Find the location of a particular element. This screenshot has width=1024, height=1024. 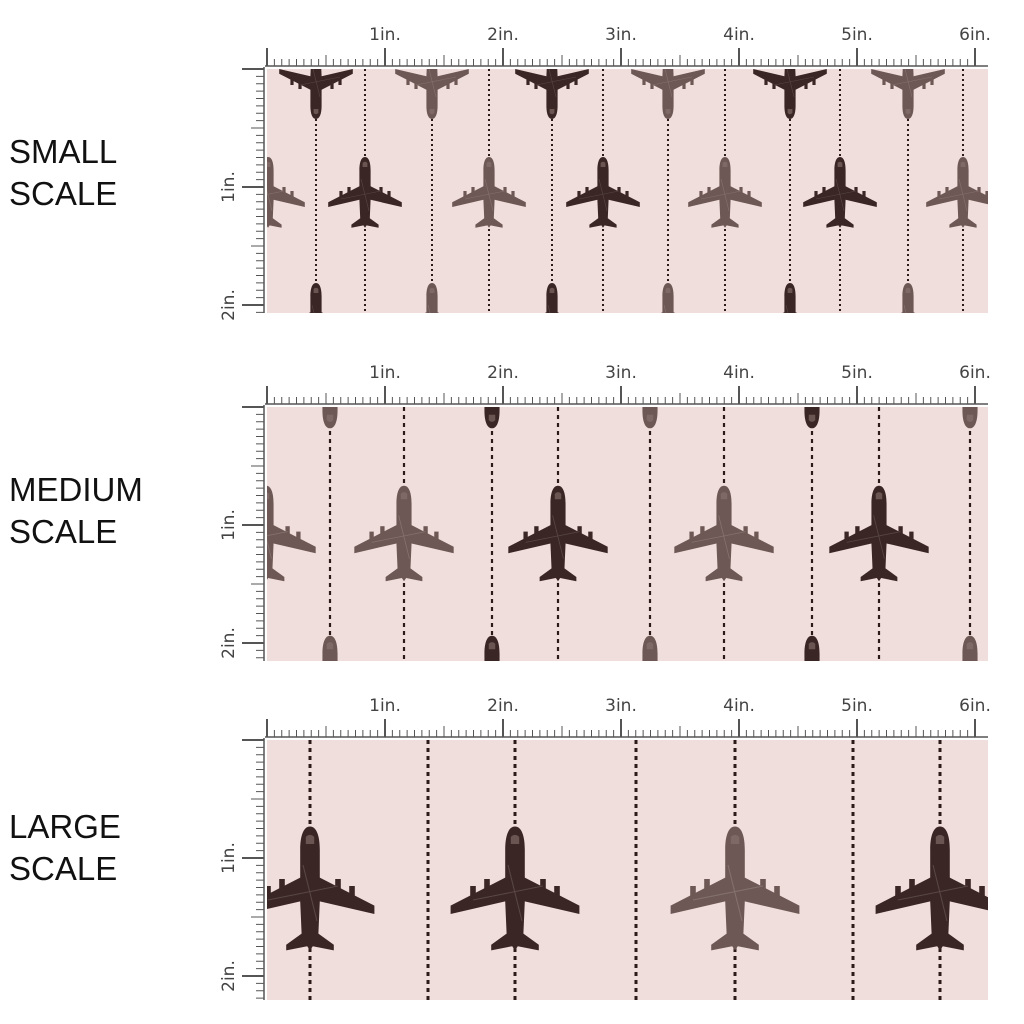

large-label-line1: LARGE is located at coordinates (65, 826).